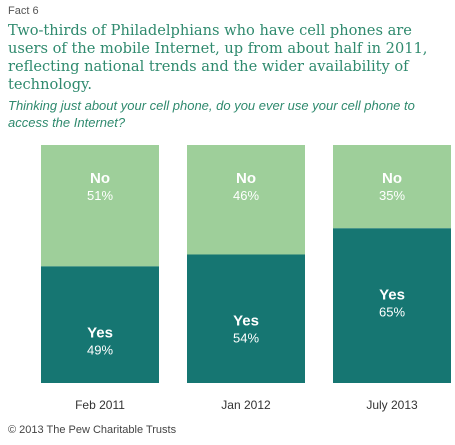 The height and width of the screenshot is (445, 455). I want to click on series-label-no-1: No, so click(100, 178).